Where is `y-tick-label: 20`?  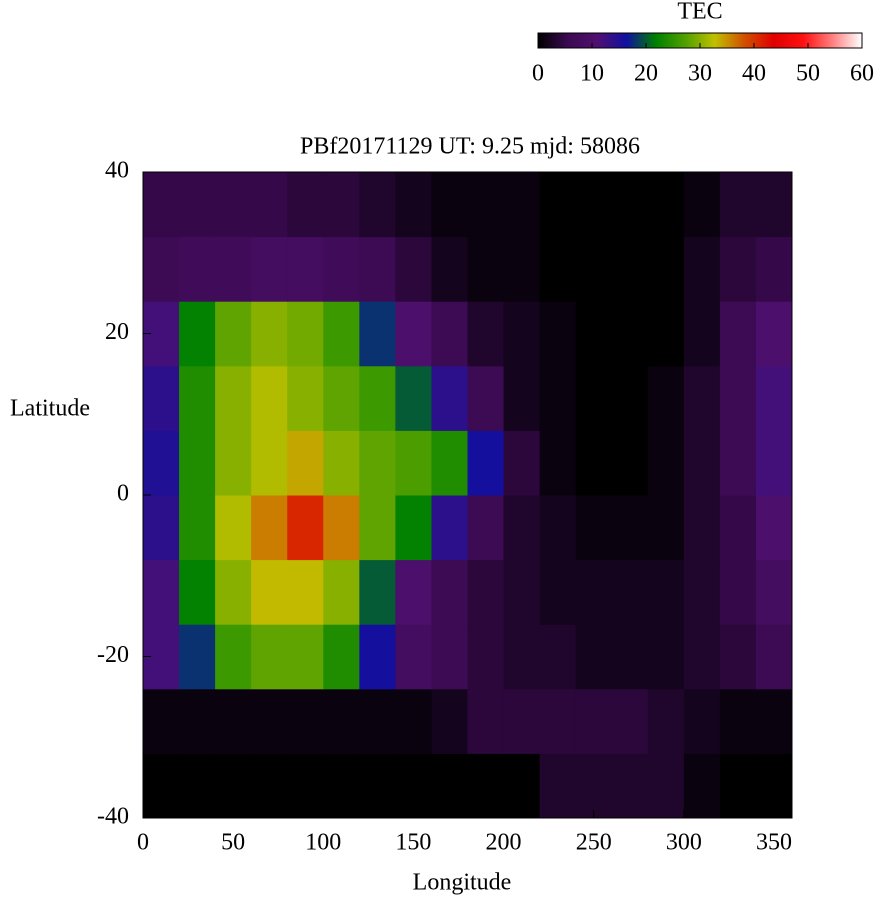
y-tick-label: 20 is located at coordinates (117, 332).